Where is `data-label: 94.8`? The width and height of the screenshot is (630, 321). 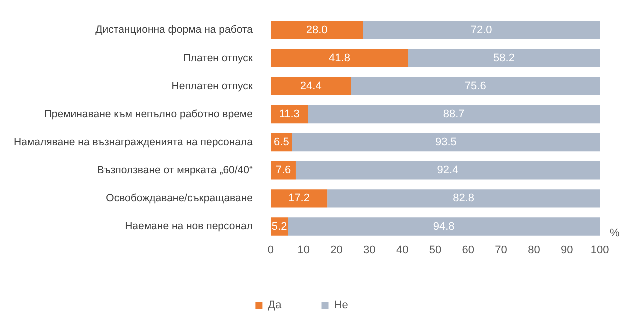
data-label: 94.8 is located at coordinates (444, 226).